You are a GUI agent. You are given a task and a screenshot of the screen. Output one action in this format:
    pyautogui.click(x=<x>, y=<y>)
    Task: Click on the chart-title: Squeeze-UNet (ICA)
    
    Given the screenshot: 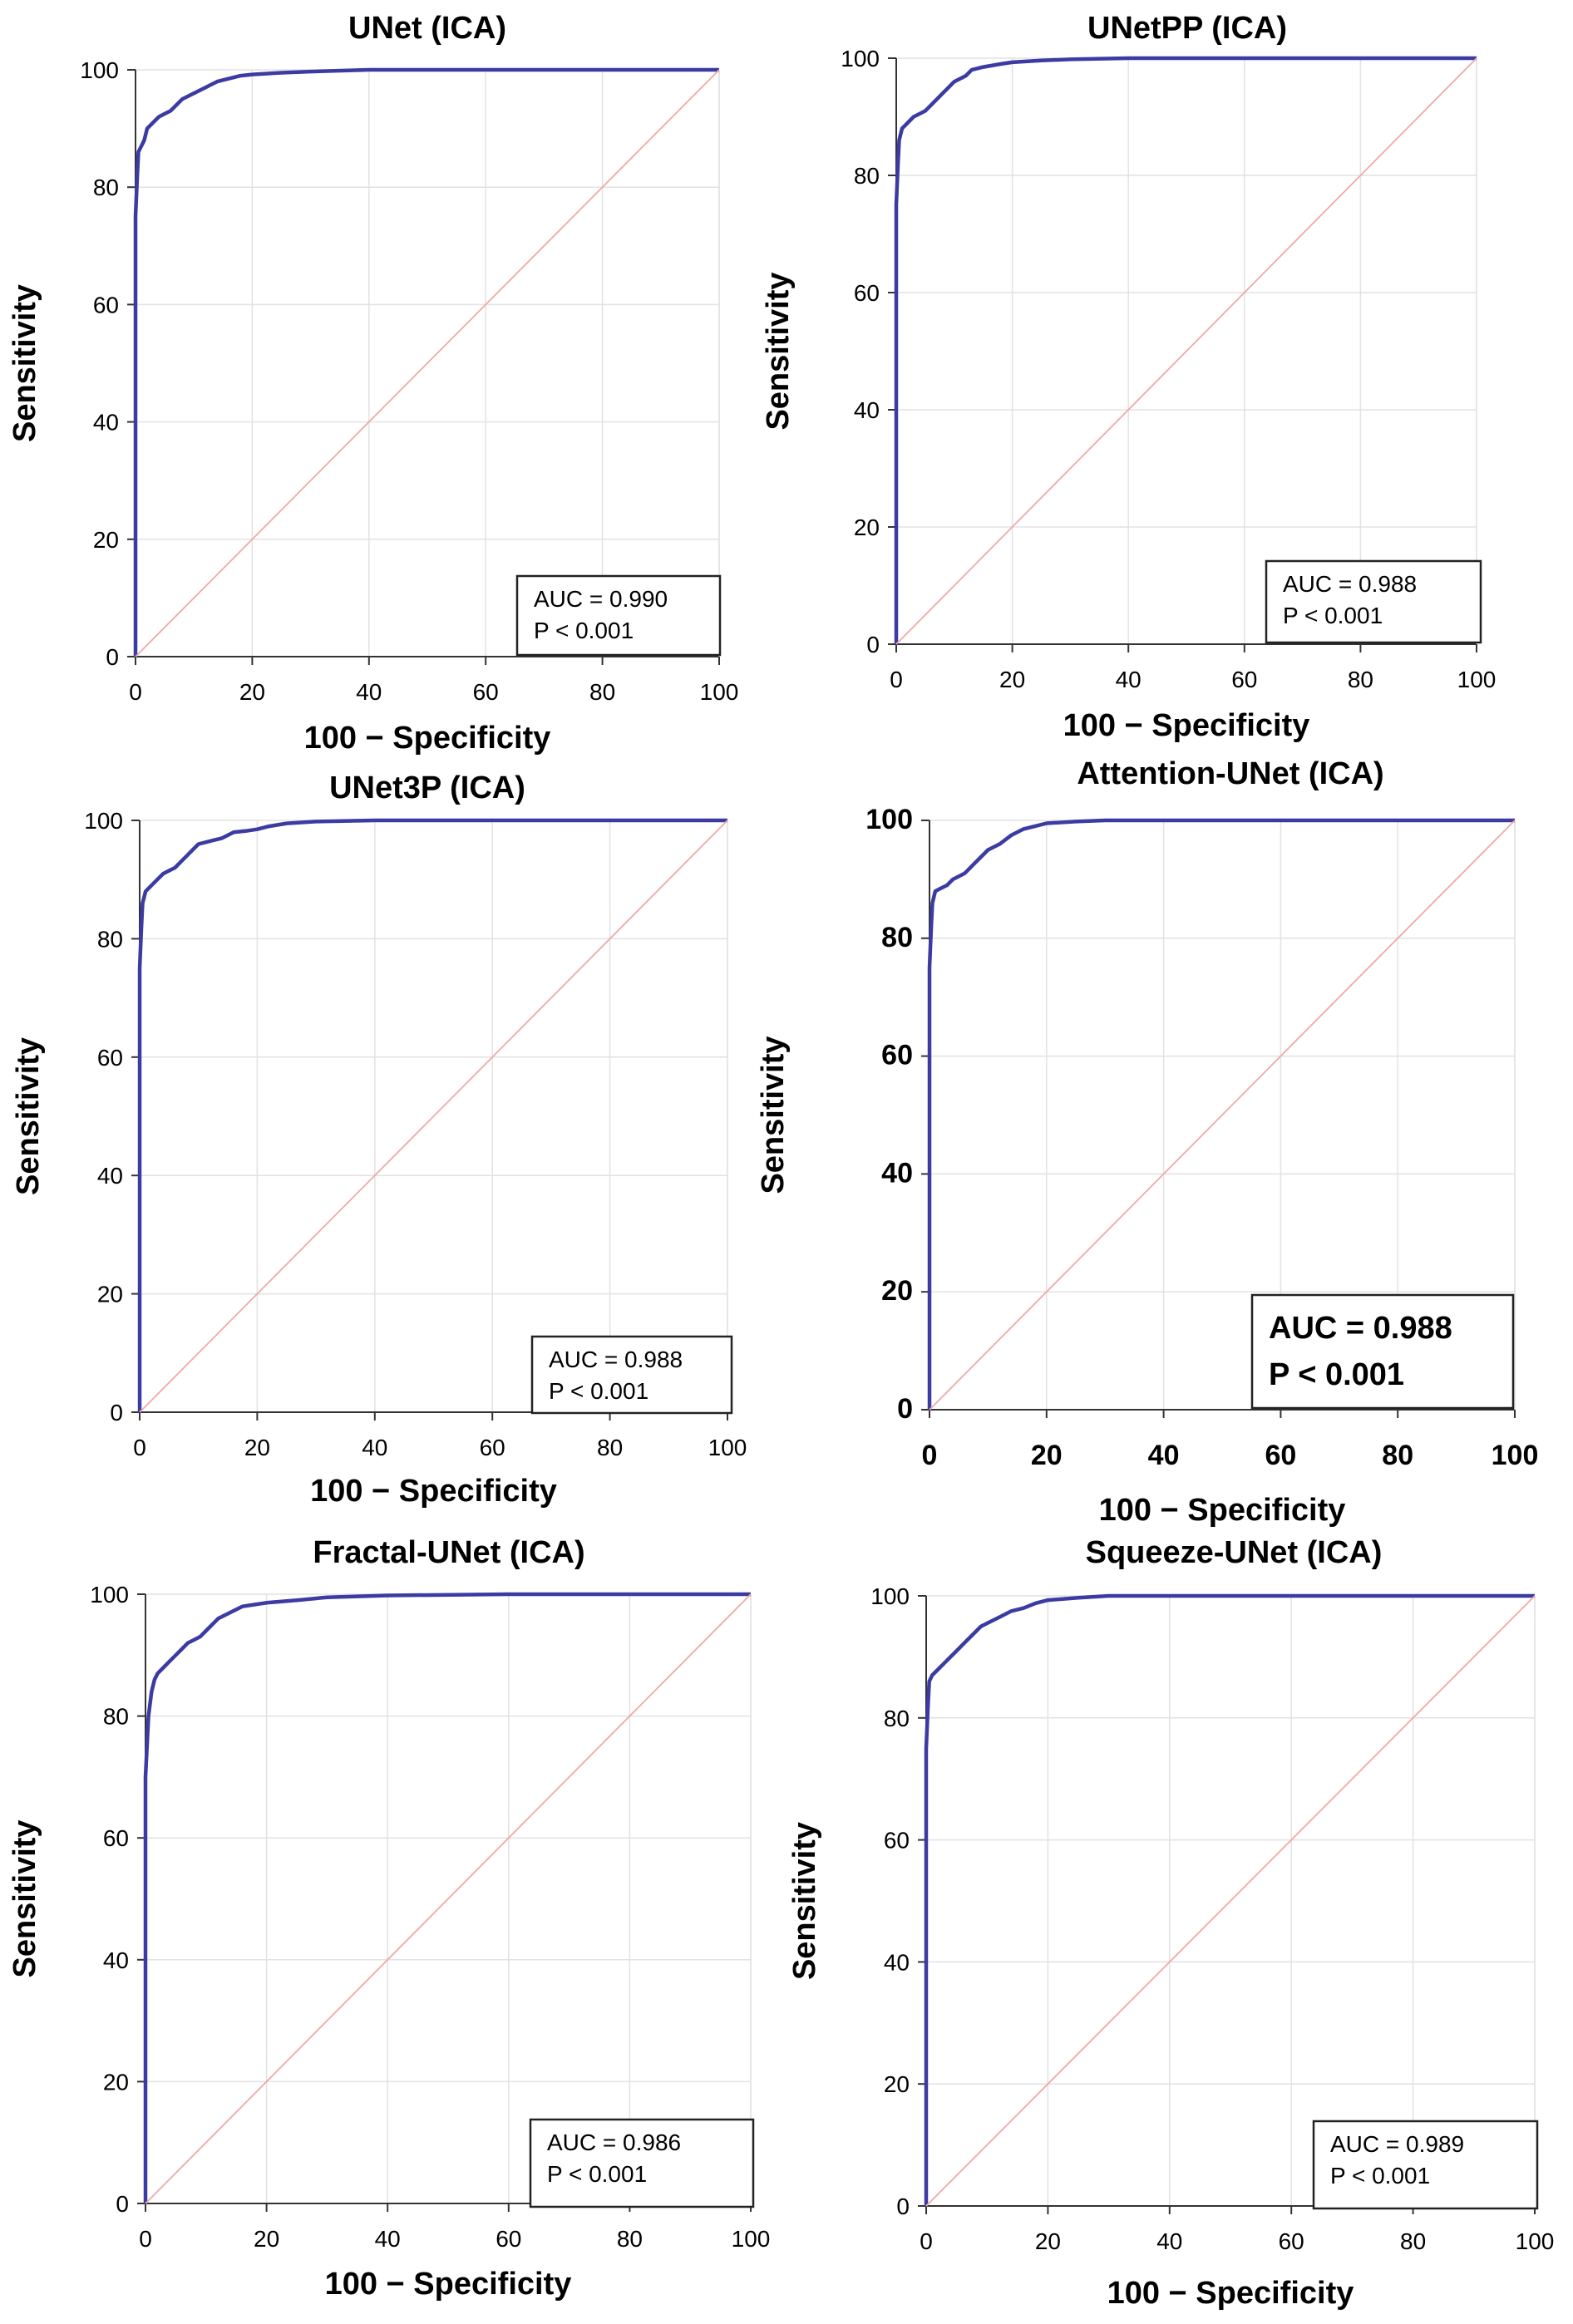 What is the action you would take?
    pyautogui.click(x=1234, y=1552)
    